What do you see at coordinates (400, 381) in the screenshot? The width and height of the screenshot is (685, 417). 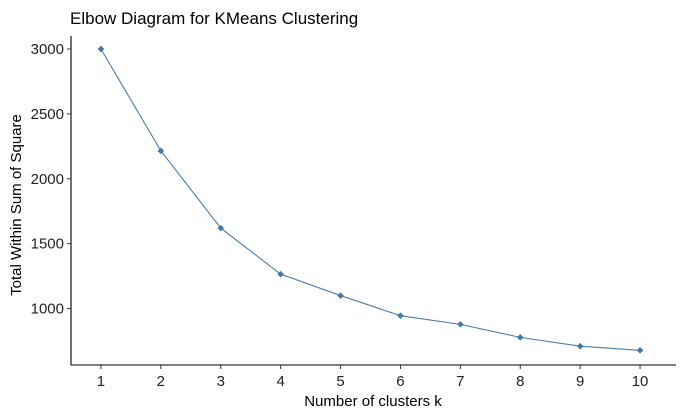 I see `x-tick-label: 6` at bounding box center [400, 381].